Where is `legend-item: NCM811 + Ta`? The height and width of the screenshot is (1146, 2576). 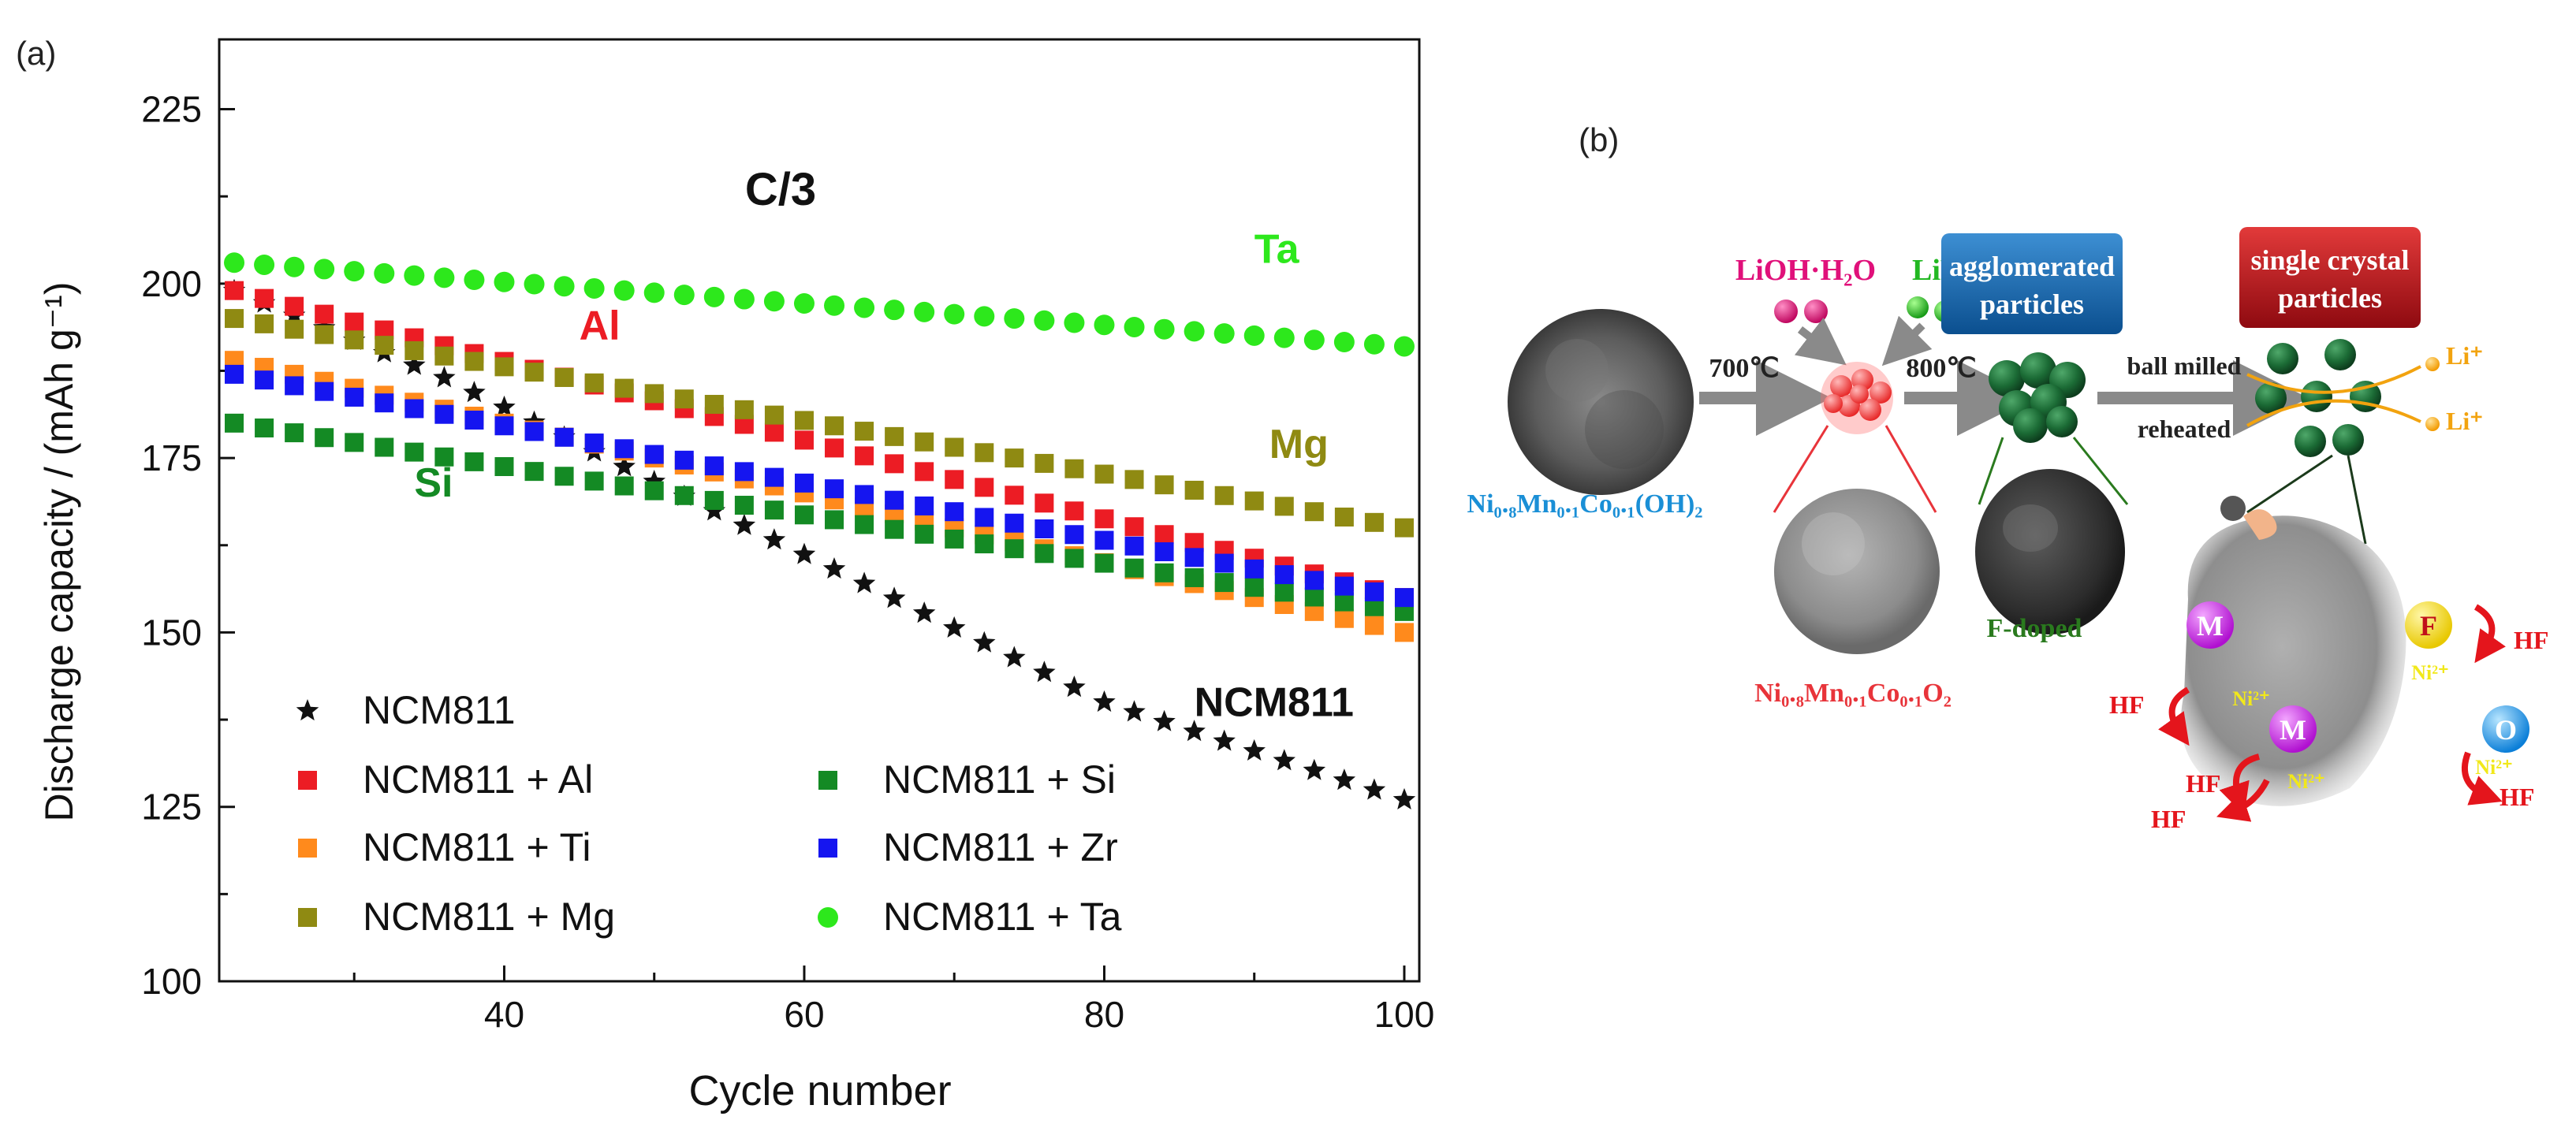
legend-item: NCM811 + Ta is located at coordinates (970, 917).